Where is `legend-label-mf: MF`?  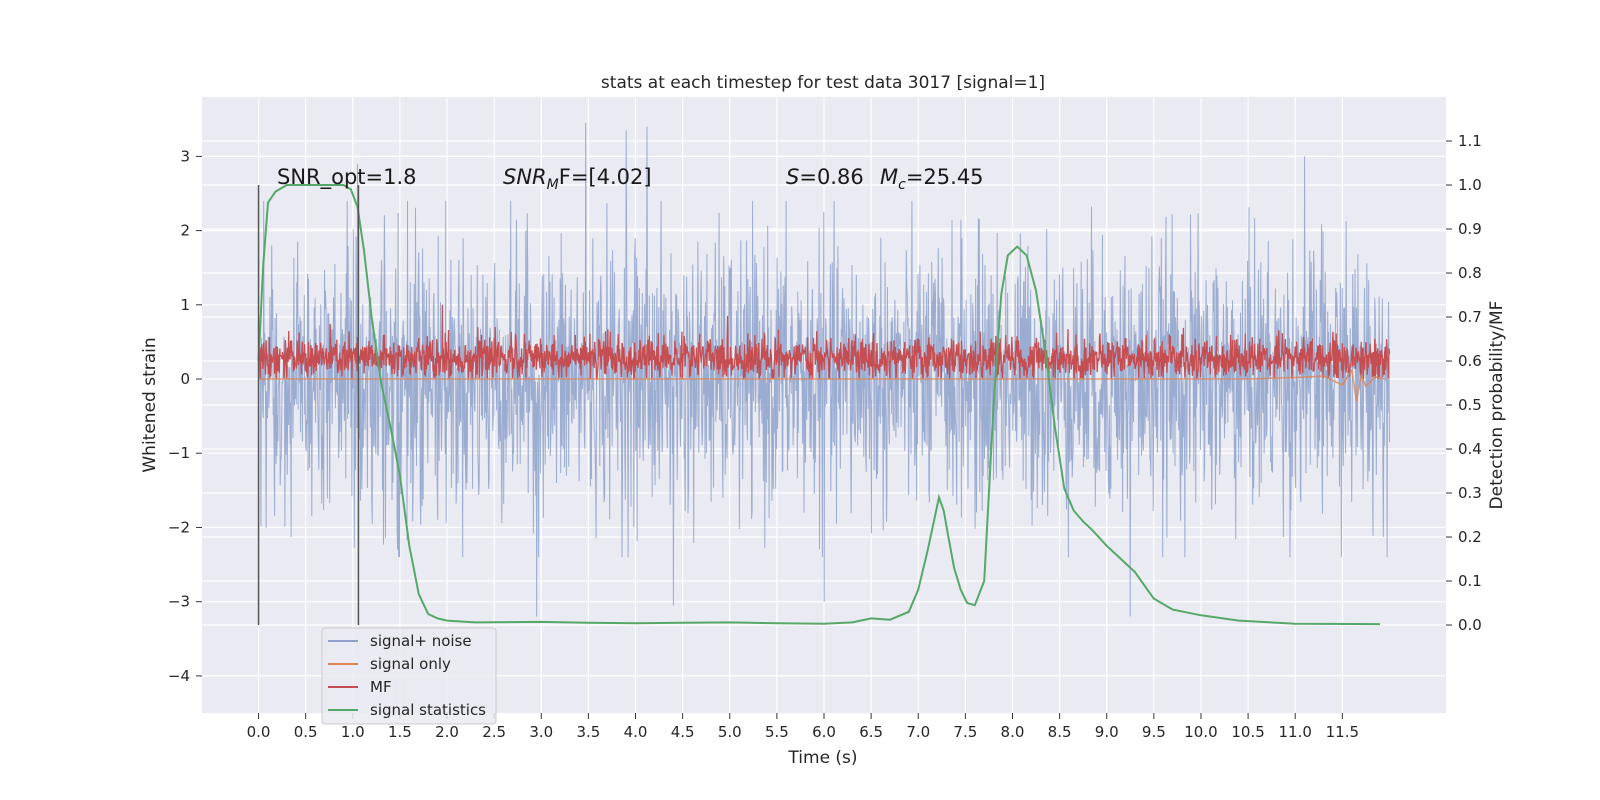
legend-label-mf: MF is located at coordinates (381, 687).